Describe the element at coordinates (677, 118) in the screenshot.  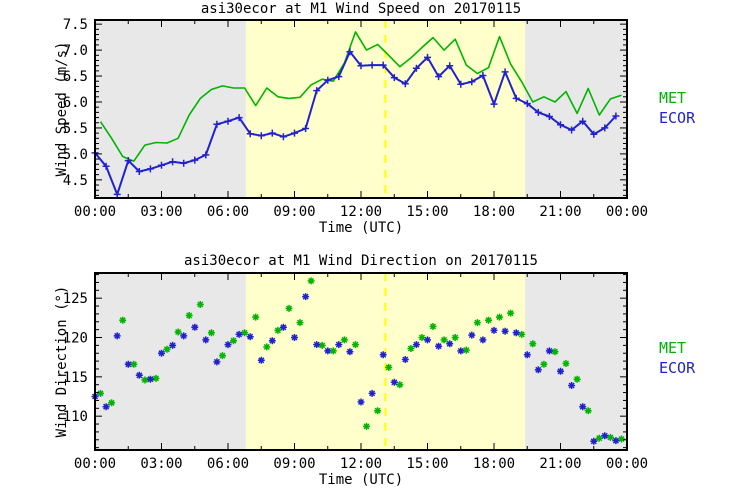
I see `speed-legend-ecor: ECOR` at that location.